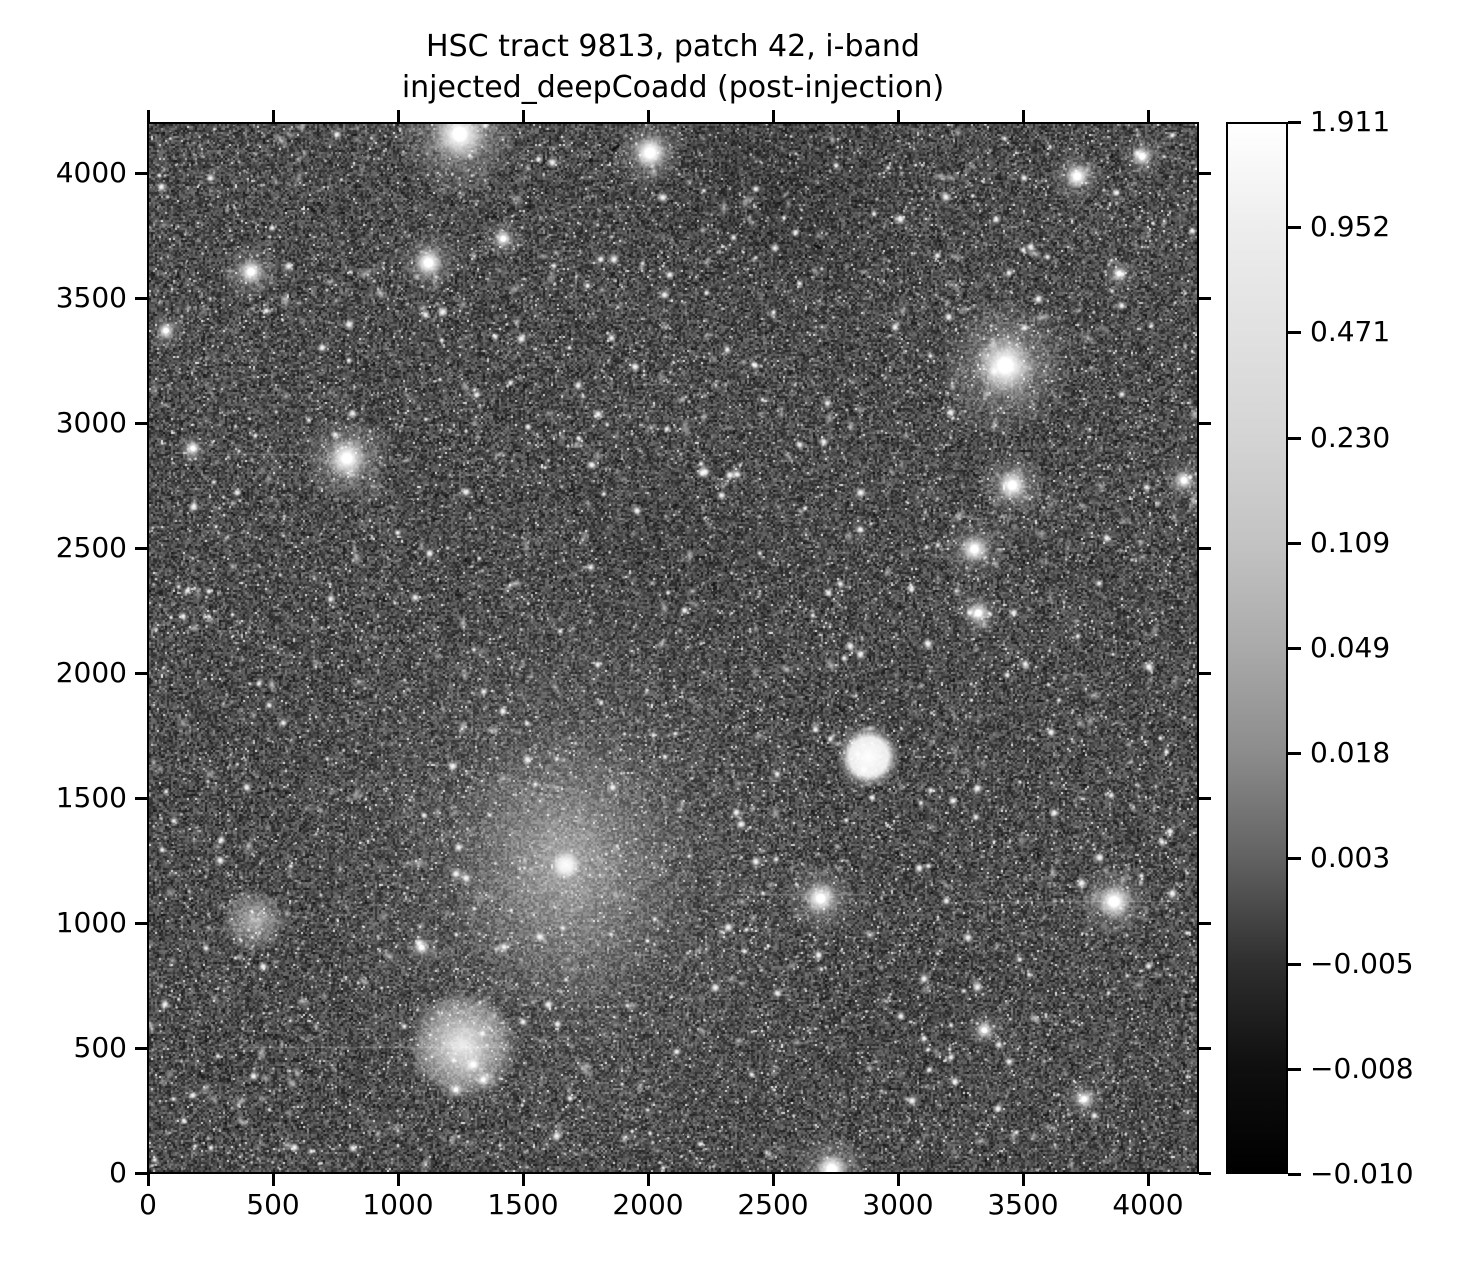  I want to click on x-tick-label: 3500, so click(1023, 1204).